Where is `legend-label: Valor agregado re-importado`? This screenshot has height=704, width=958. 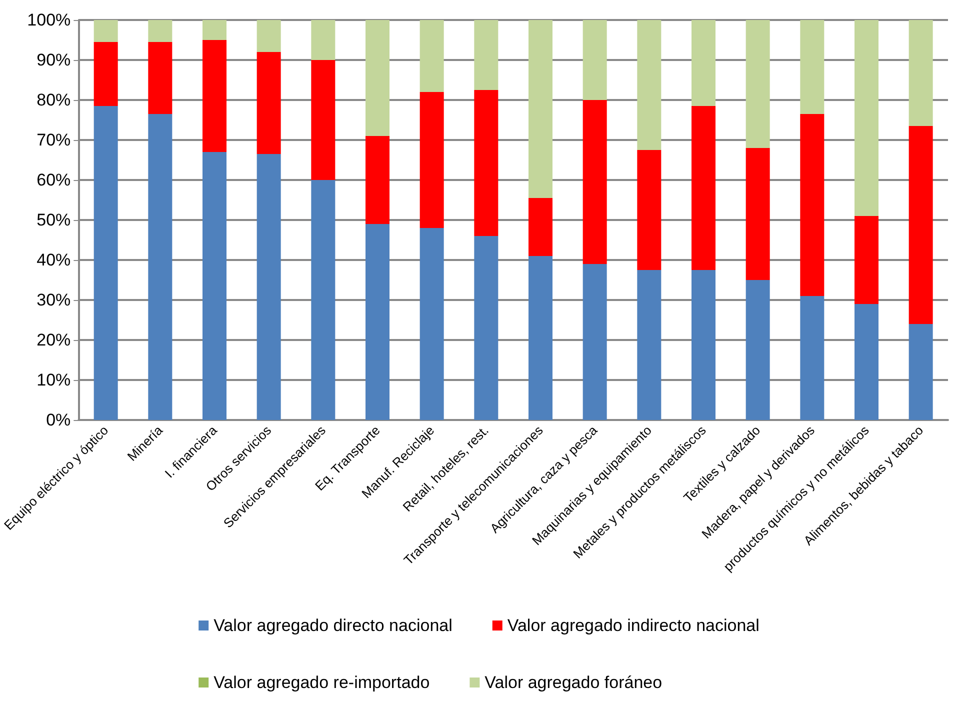 legend-label: Valor agregado re-importado is located at coordinates (322, 682).